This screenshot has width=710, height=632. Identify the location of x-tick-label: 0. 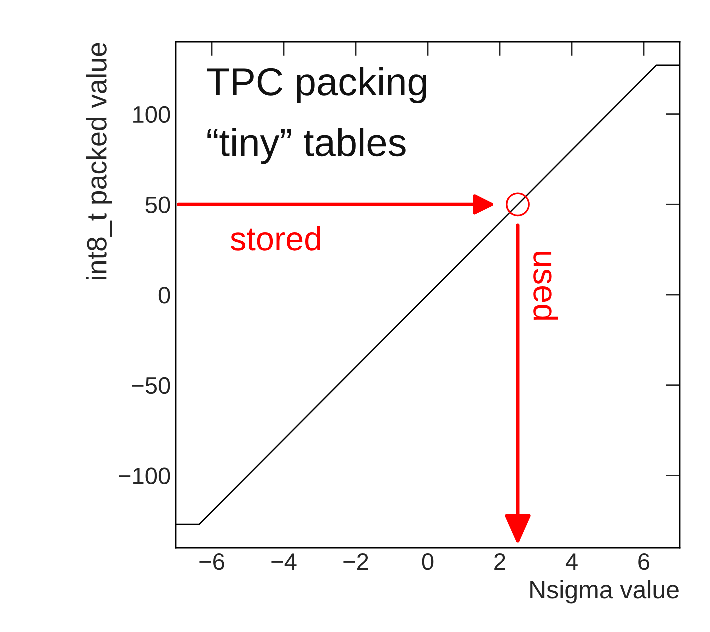
(428, 561).